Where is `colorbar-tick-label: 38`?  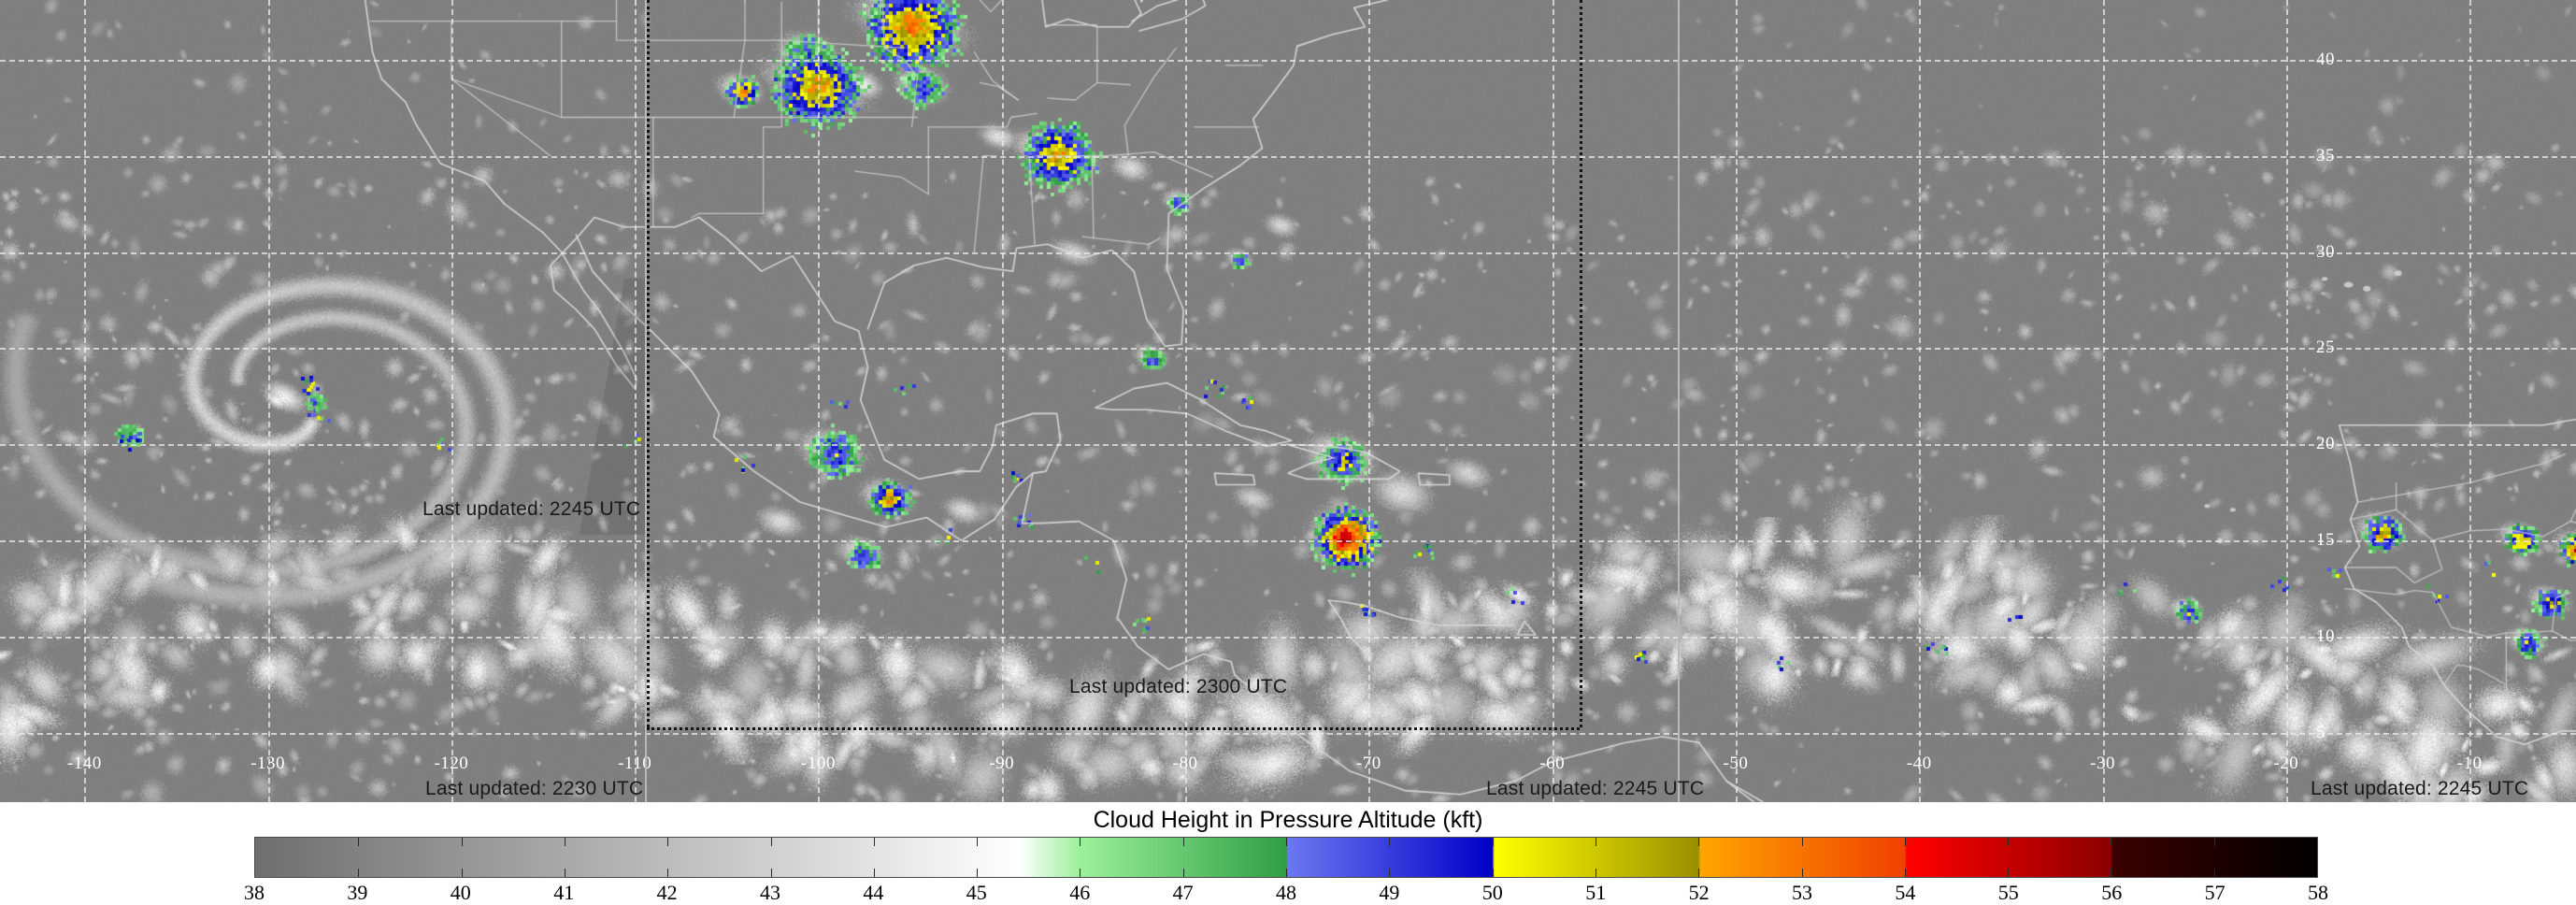
colorbar-tick-label: 38 is located at coordinates (254, 892).